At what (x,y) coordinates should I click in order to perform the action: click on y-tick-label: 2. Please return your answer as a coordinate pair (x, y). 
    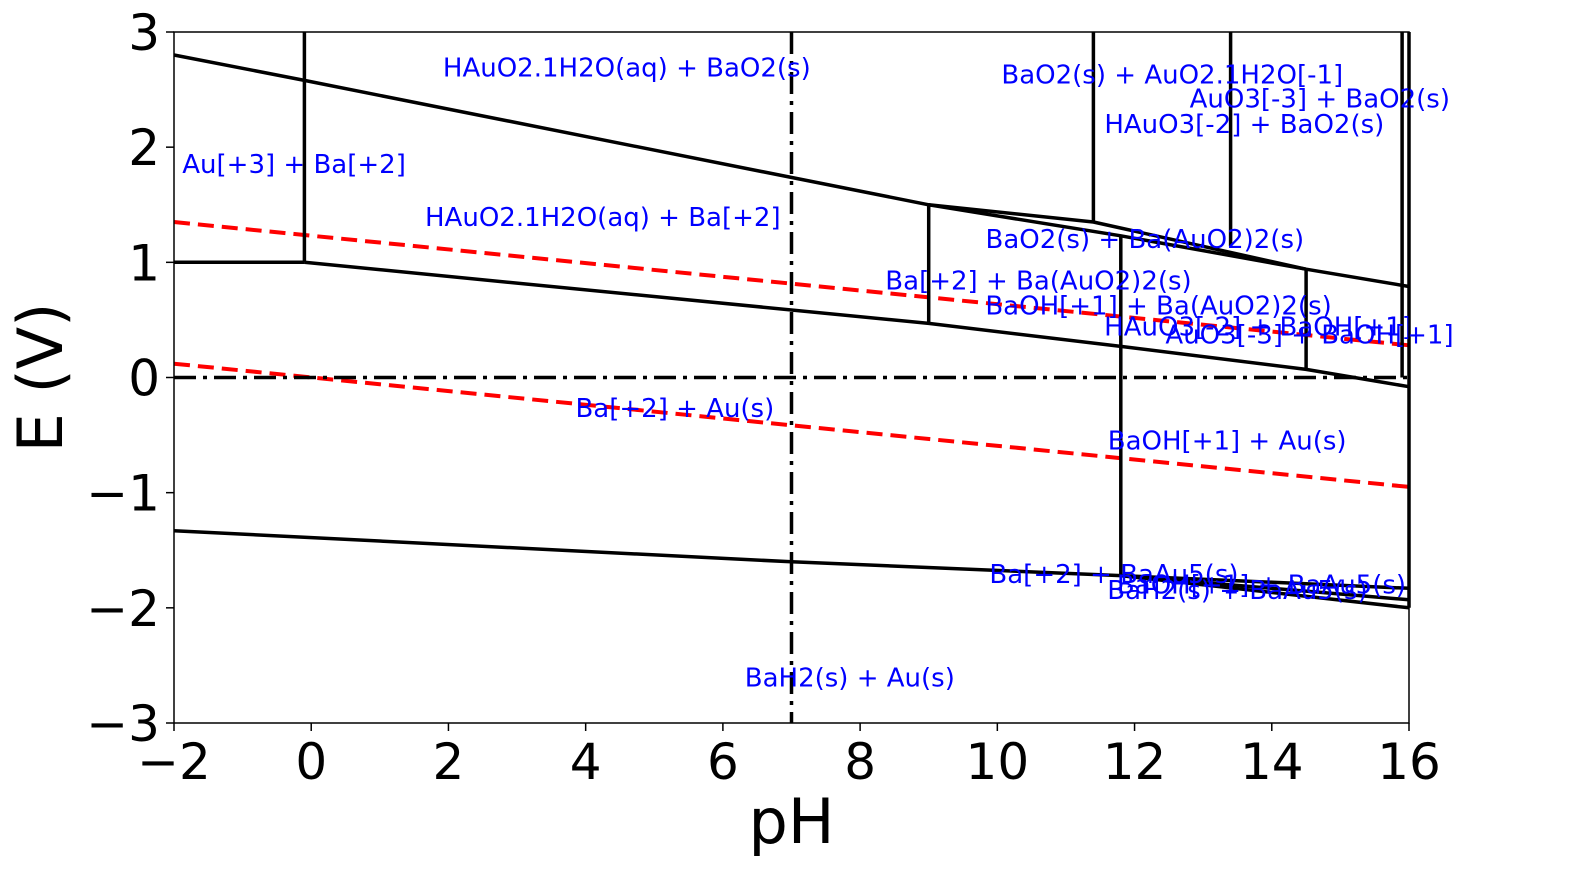
    Looking at the image, I should click on (144, 148).